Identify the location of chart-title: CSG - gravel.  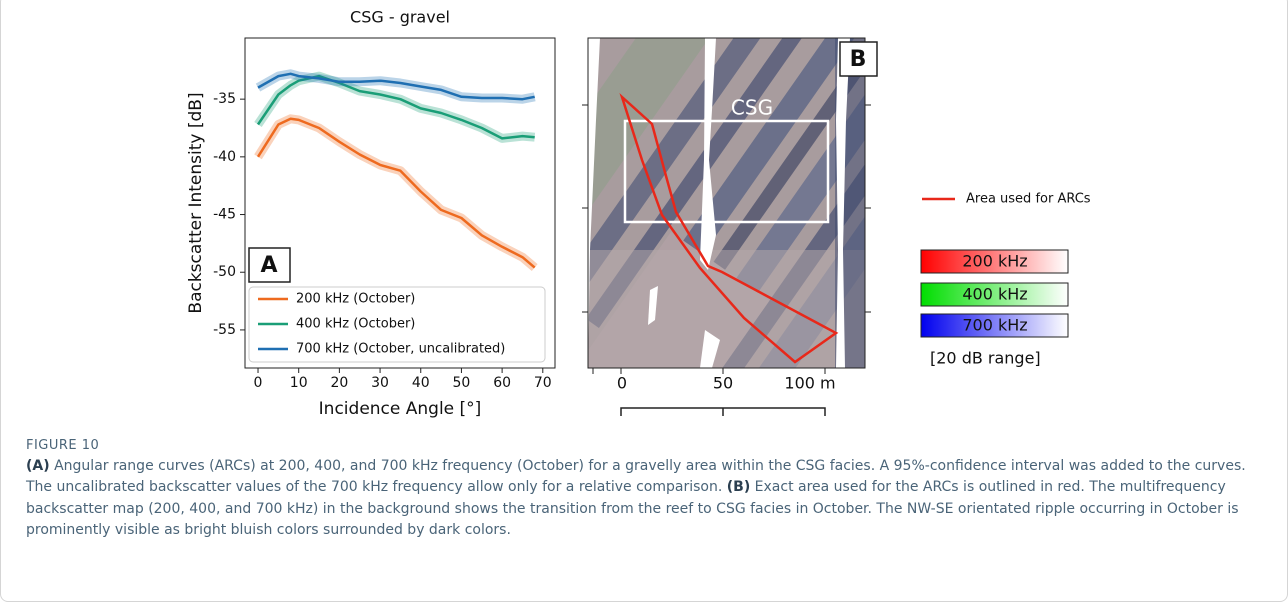
(400, 17).